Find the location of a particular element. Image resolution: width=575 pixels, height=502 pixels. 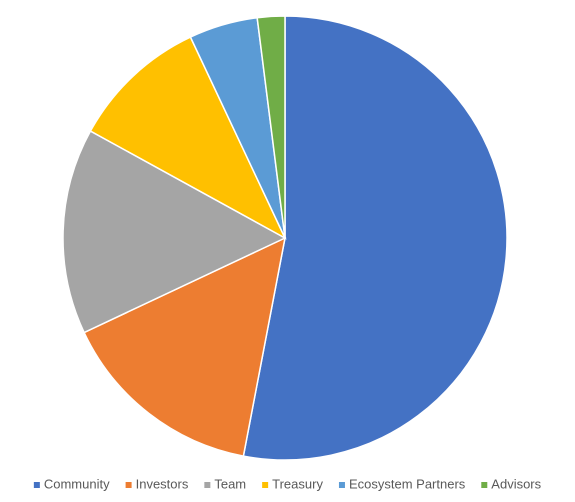

legend-label: Community is located at coordinates (77, 483).